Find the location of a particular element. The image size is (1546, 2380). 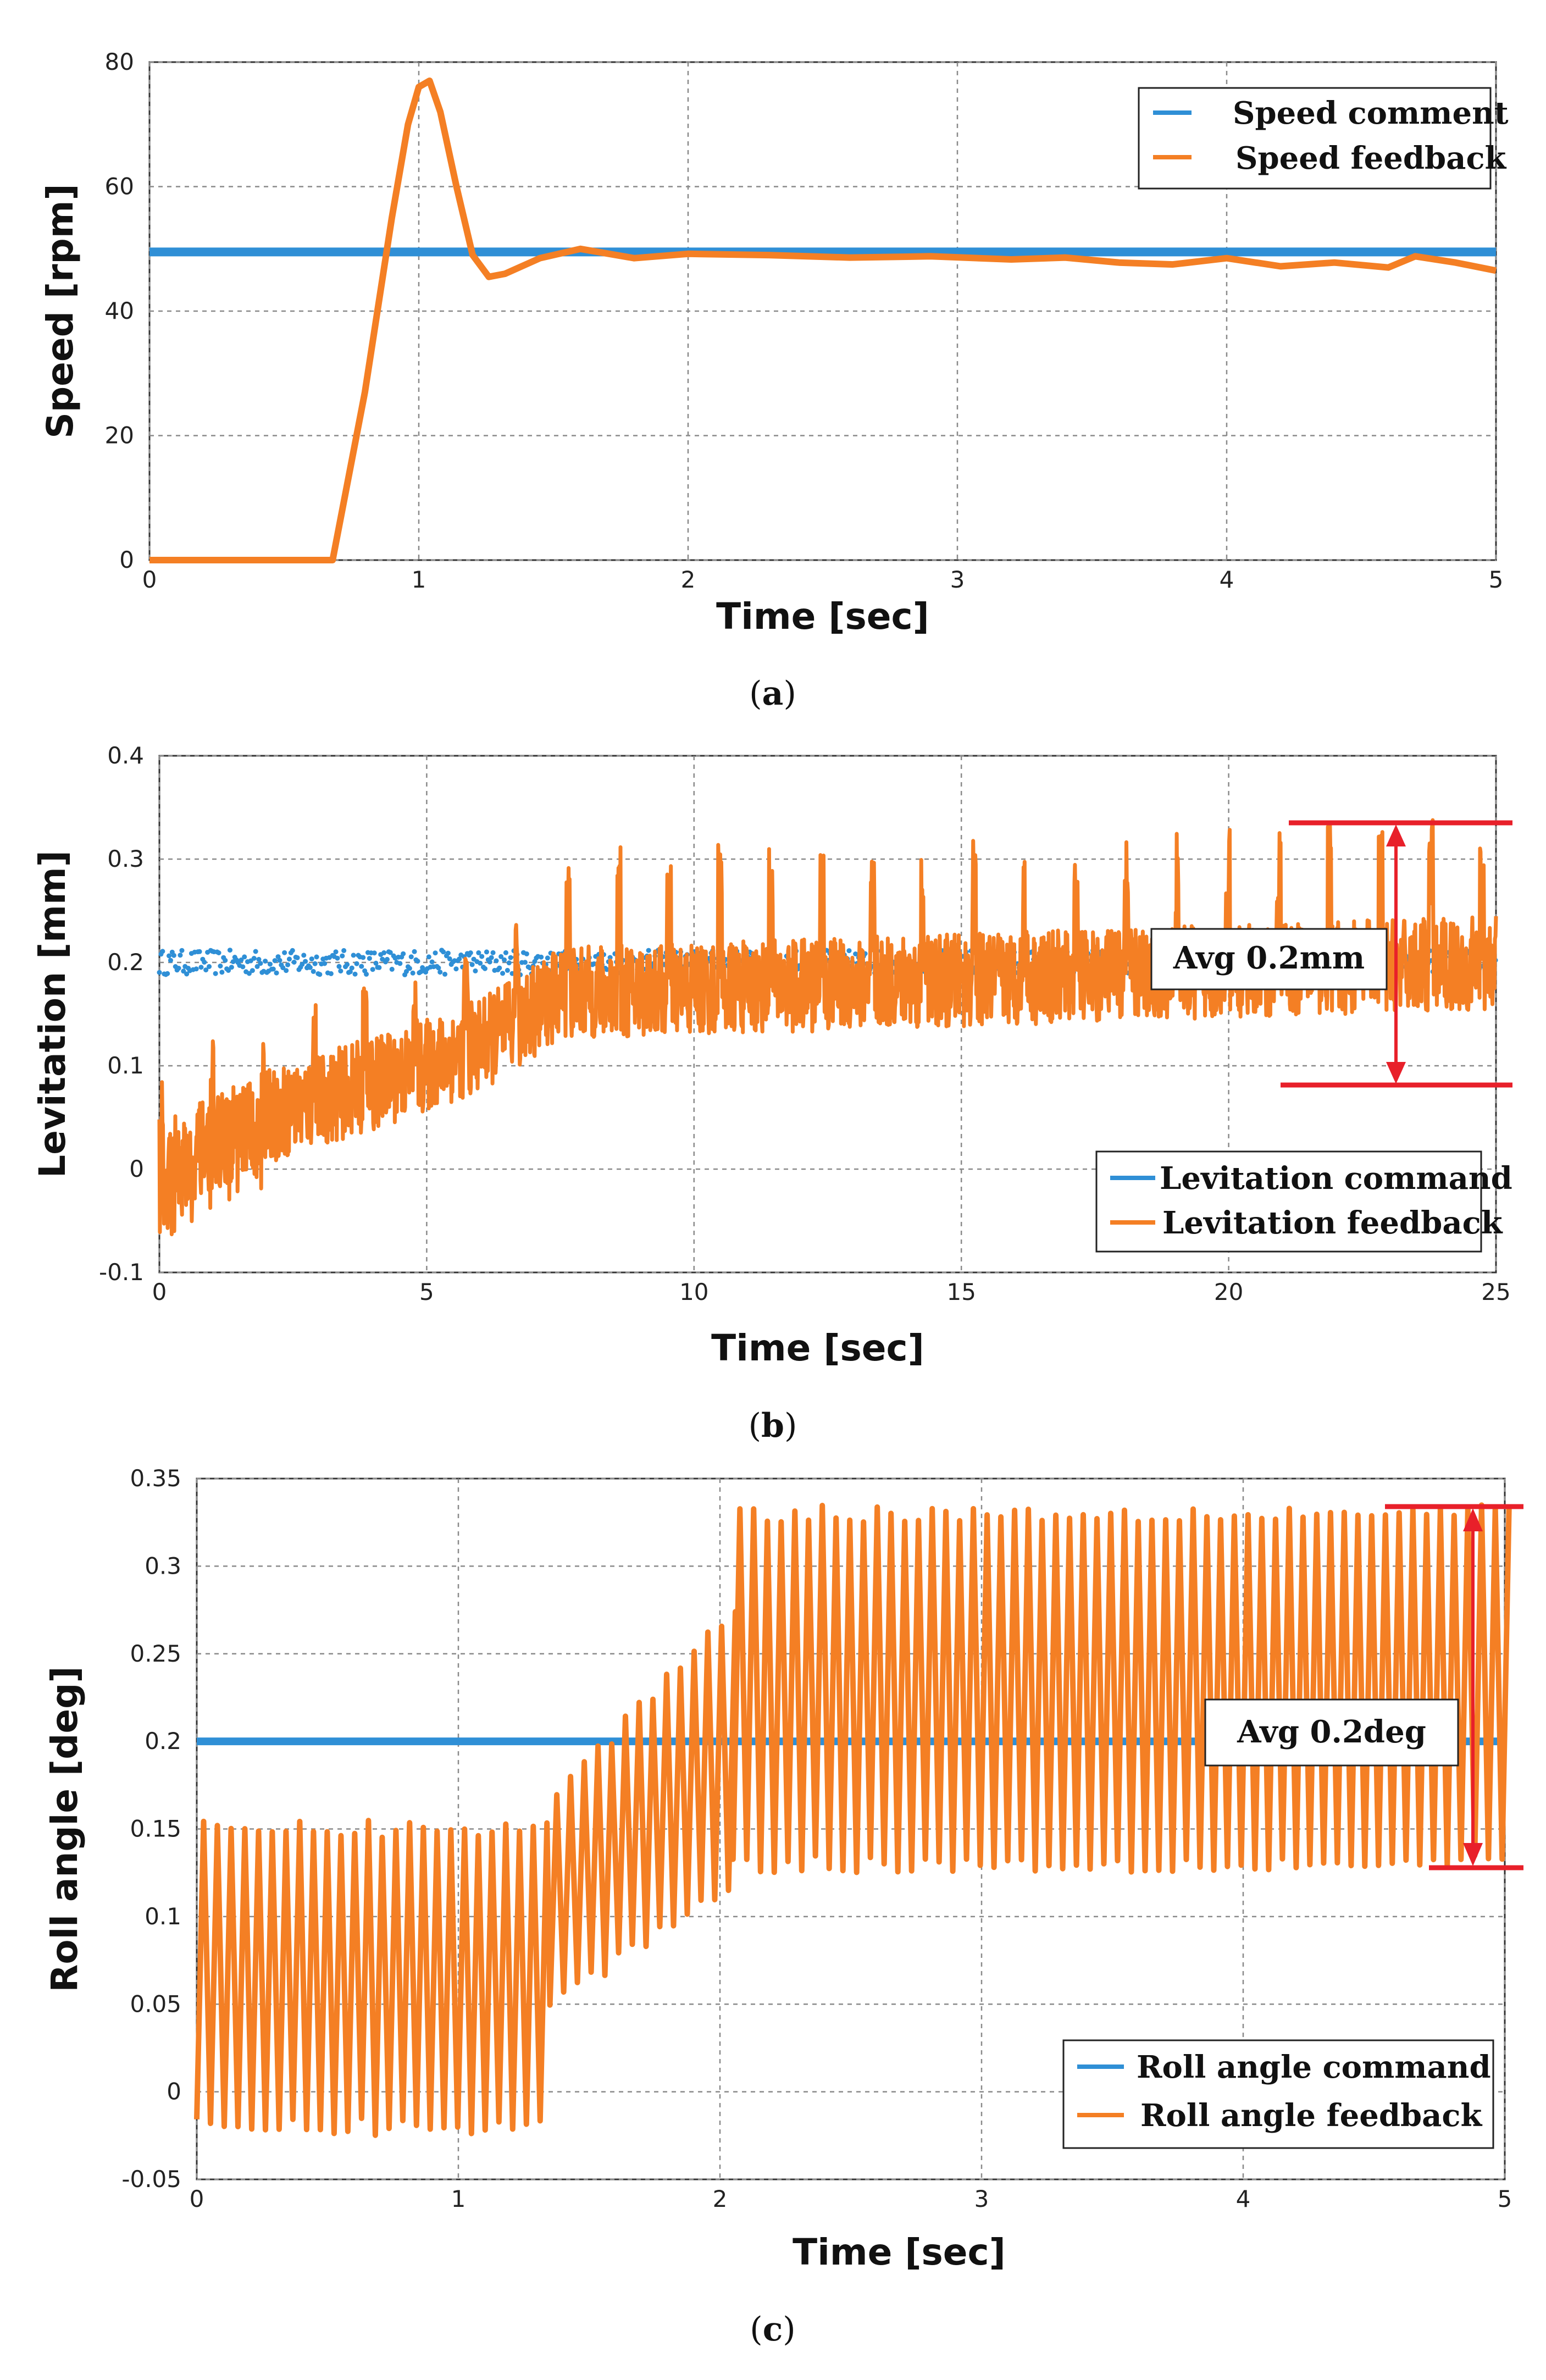

annotation-c: Avg 0.2deg is located at coordinates (1363, 1687).